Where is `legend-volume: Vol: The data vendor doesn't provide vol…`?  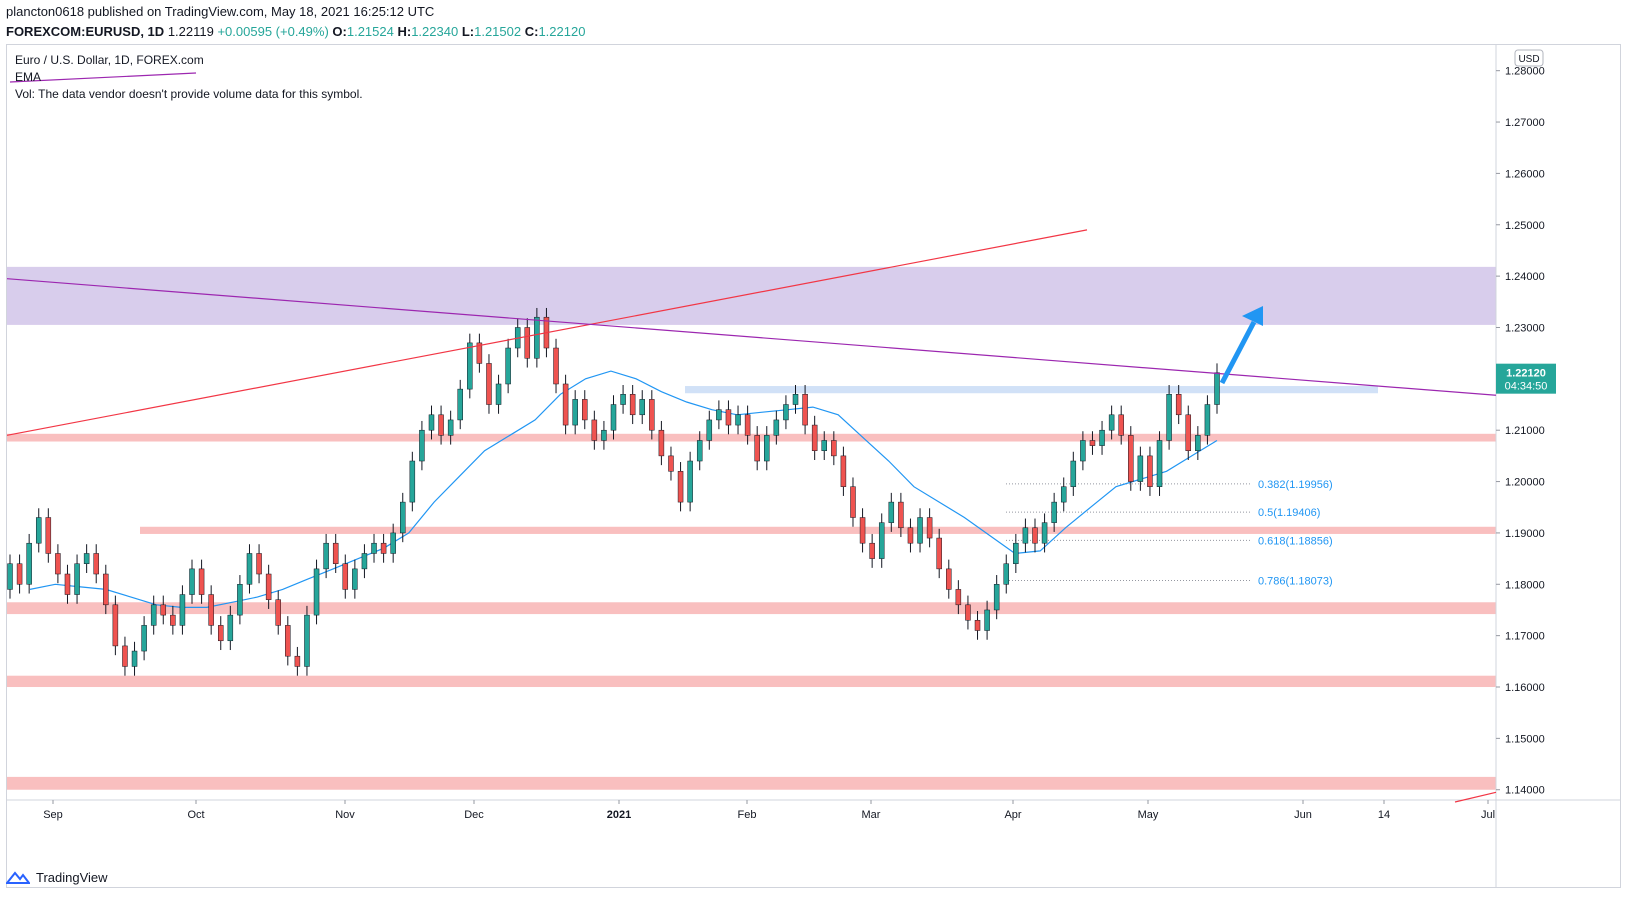
legend-volume: Vol: The data vendor doesn't provide vol… is located at coordinates (189, 94).